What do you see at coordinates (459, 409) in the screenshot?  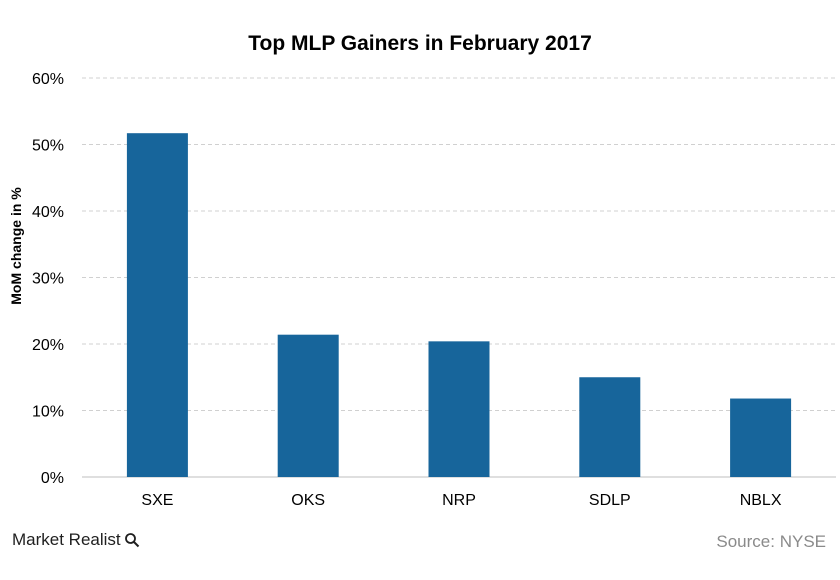 I see `bar-nrp` at bounding box center [459, 409].